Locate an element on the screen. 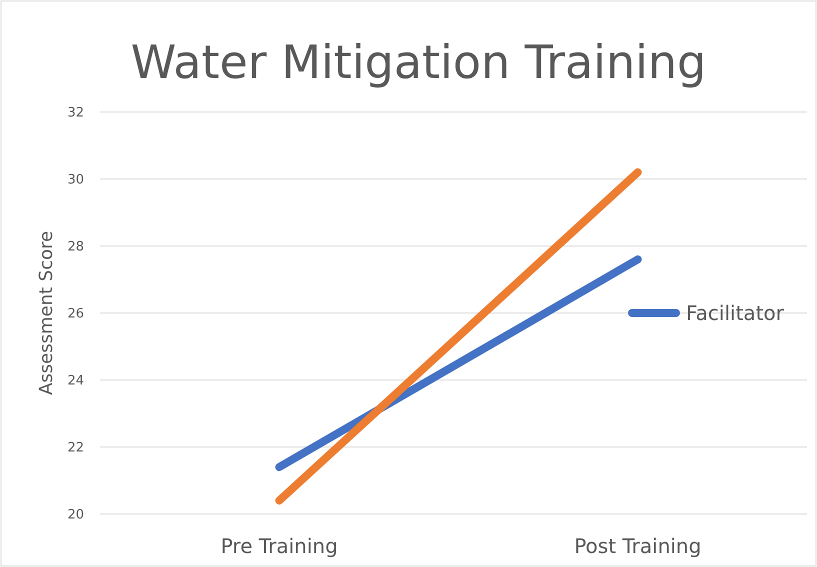  x-tick-label: Post Training is located at coordinates (638, 546).